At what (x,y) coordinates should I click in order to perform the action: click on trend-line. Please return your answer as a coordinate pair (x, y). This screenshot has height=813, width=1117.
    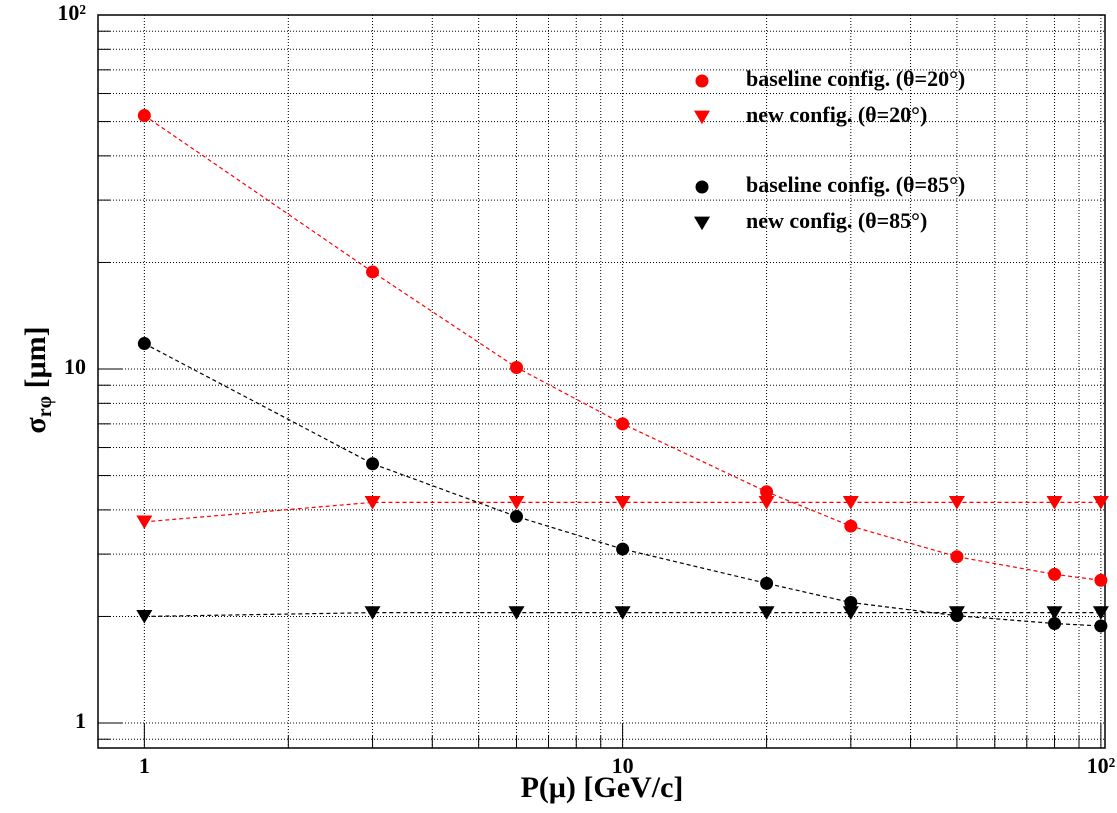
    Looking at the image, I should click on (622, 615).